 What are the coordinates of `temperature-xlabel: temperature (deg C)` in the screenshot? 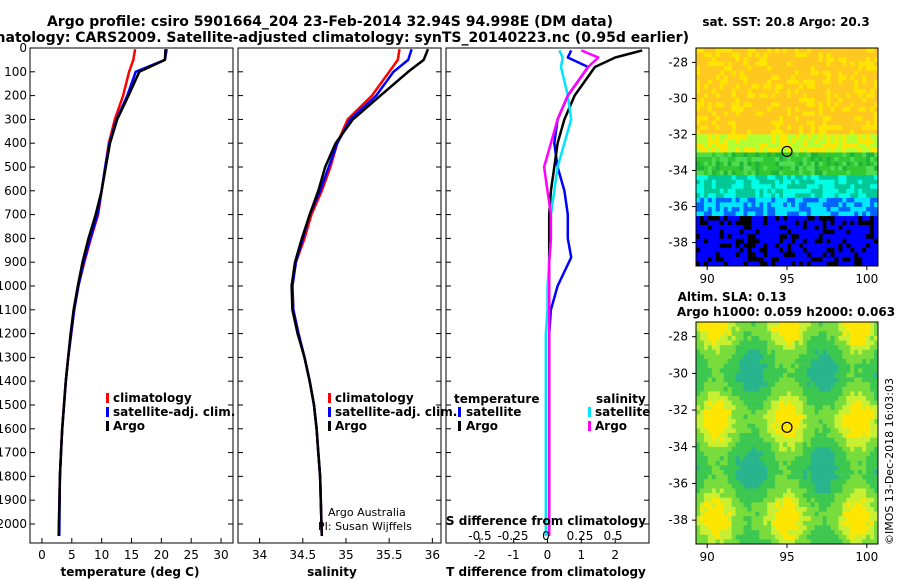 It's located at (130, 572).